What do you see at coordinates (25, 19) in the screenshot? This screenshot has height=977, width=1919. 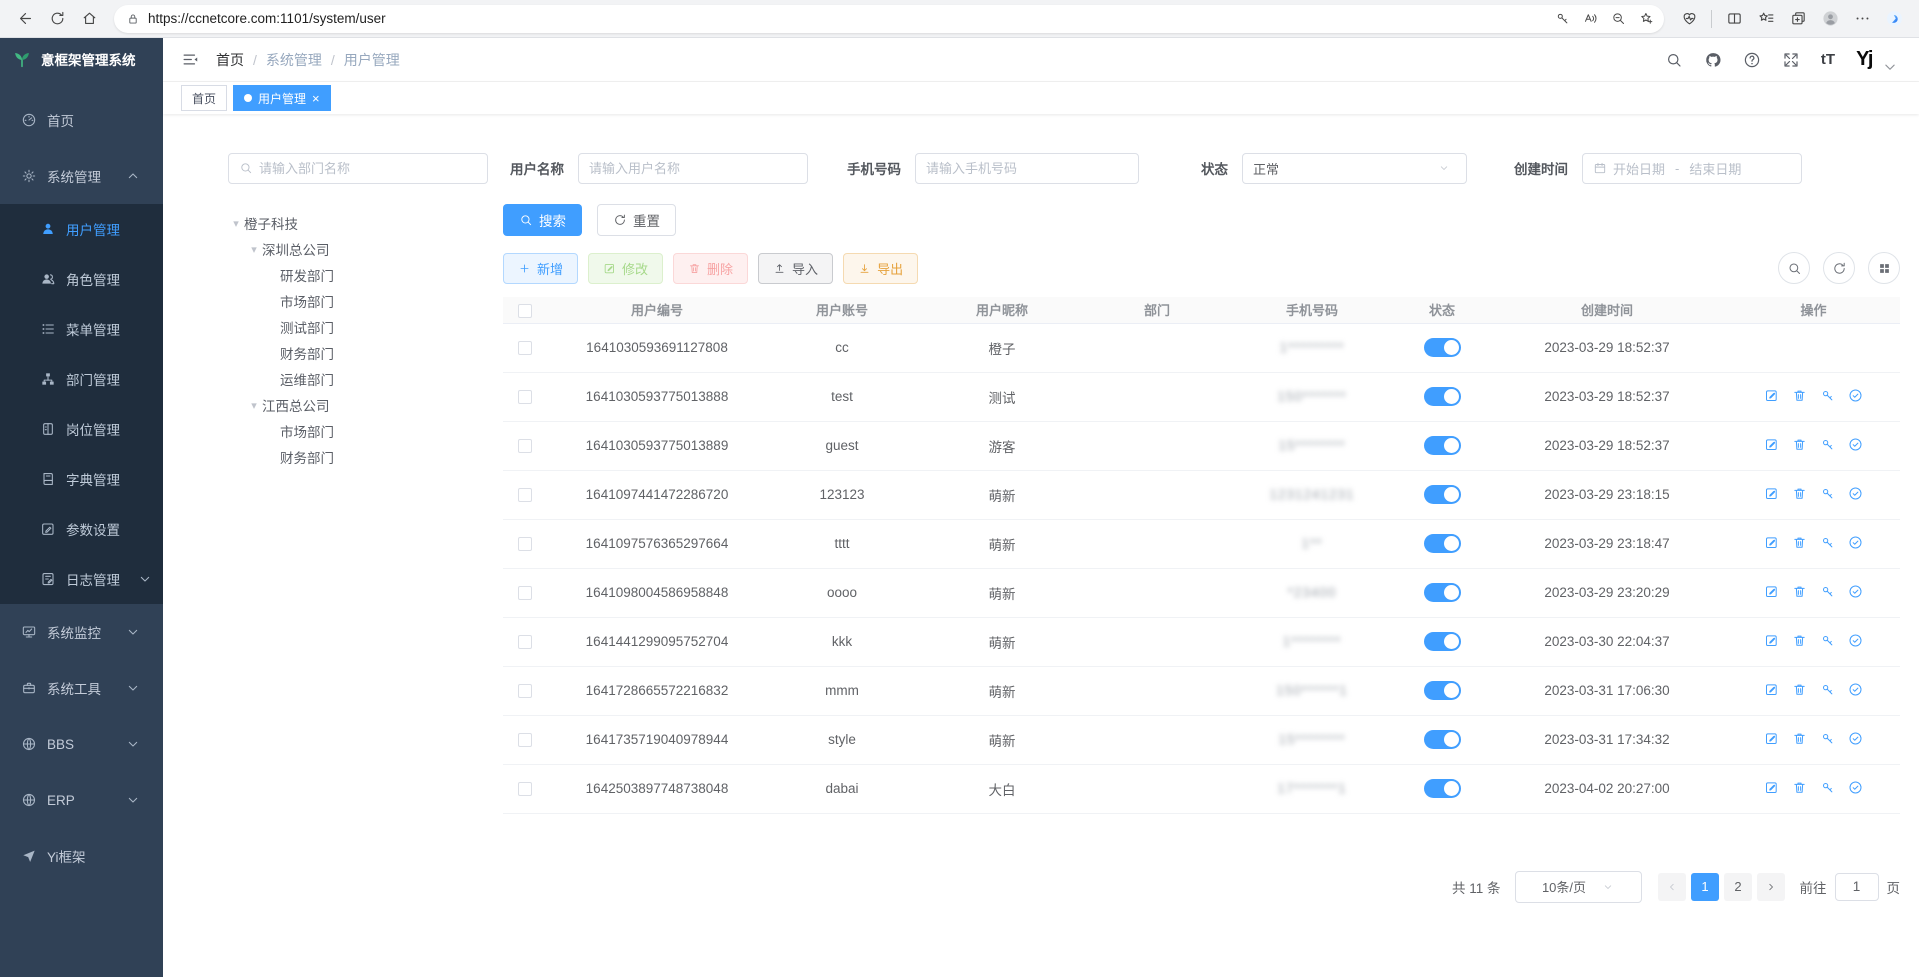 I see `back-button` at bounding box center [25, 19].